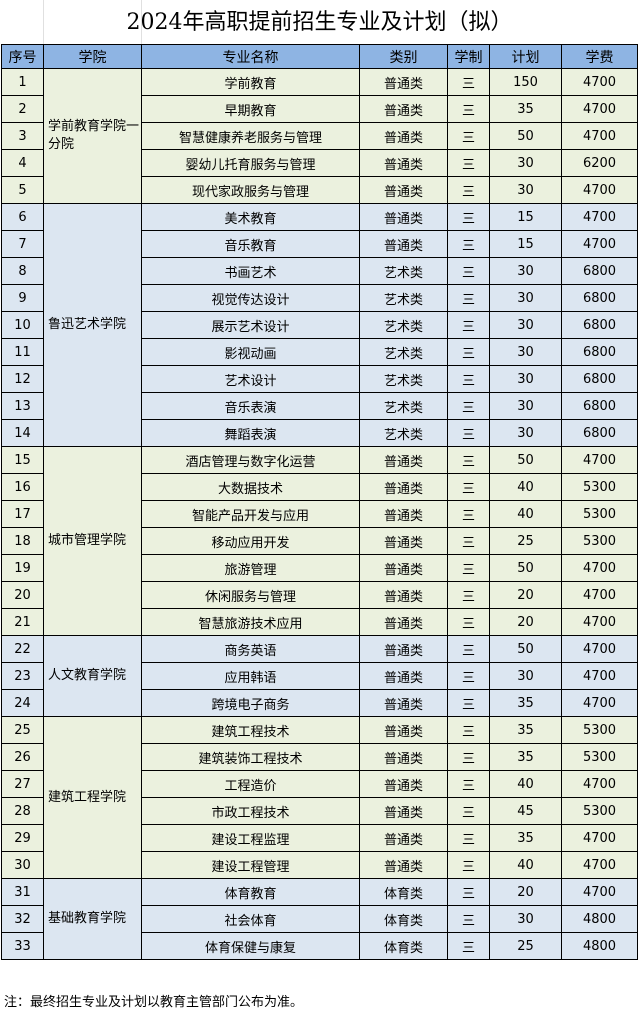 The width and height of the screenshot is (639, 1015). Describe the element at coordinates (22, 244) in the screenshot. I see `cell-index: 7` at that location.